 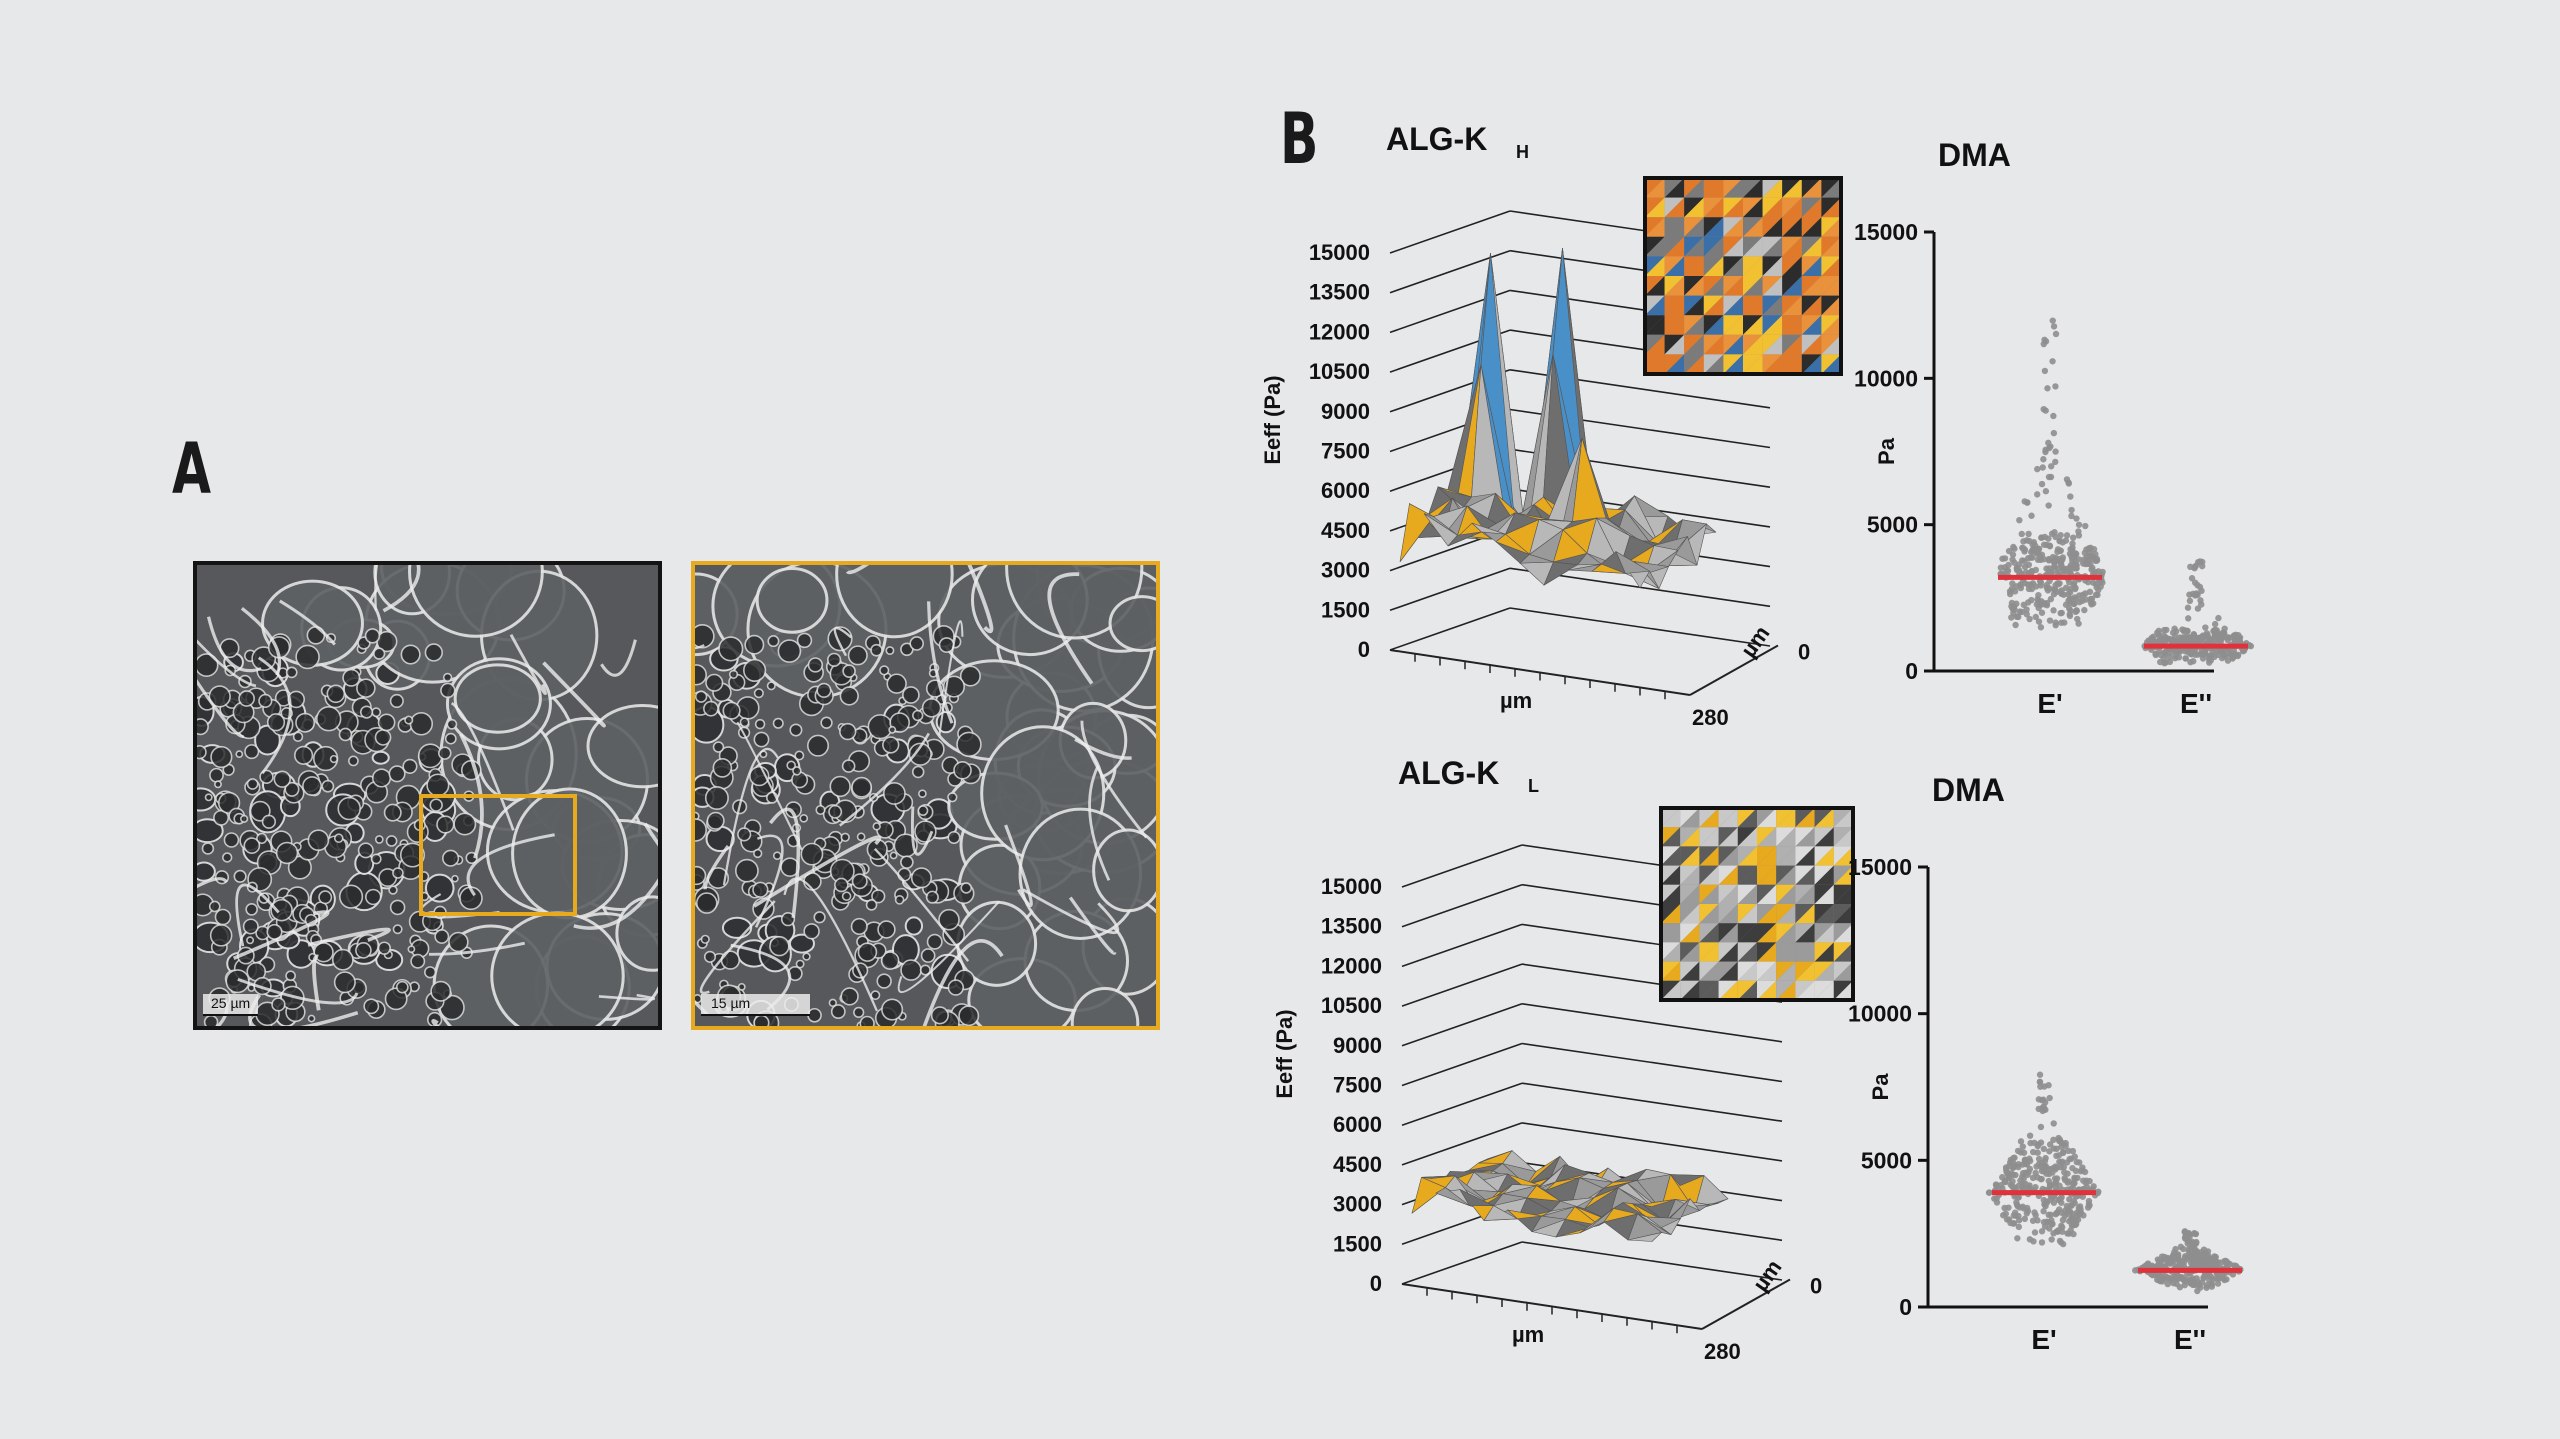 What do you see at coordinates (1886, 1160) in the screenshot?
I see `dma-y-tick-label: 5000` at bounding box center [1886, 1160].